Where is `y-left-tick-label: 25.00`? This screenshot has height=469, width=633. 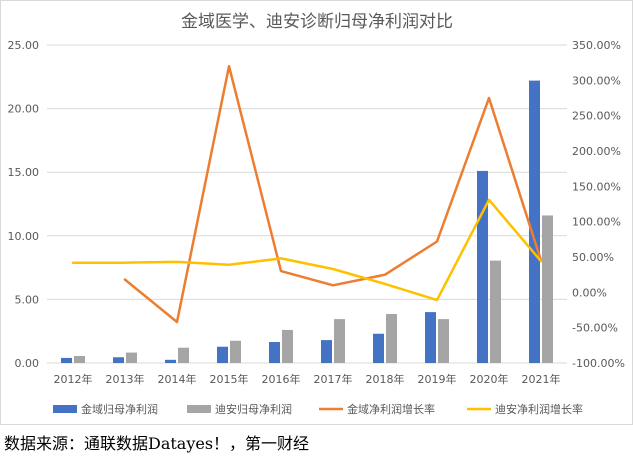 y-left-tick-label: 25.00 is located at coordinates (24, 45).